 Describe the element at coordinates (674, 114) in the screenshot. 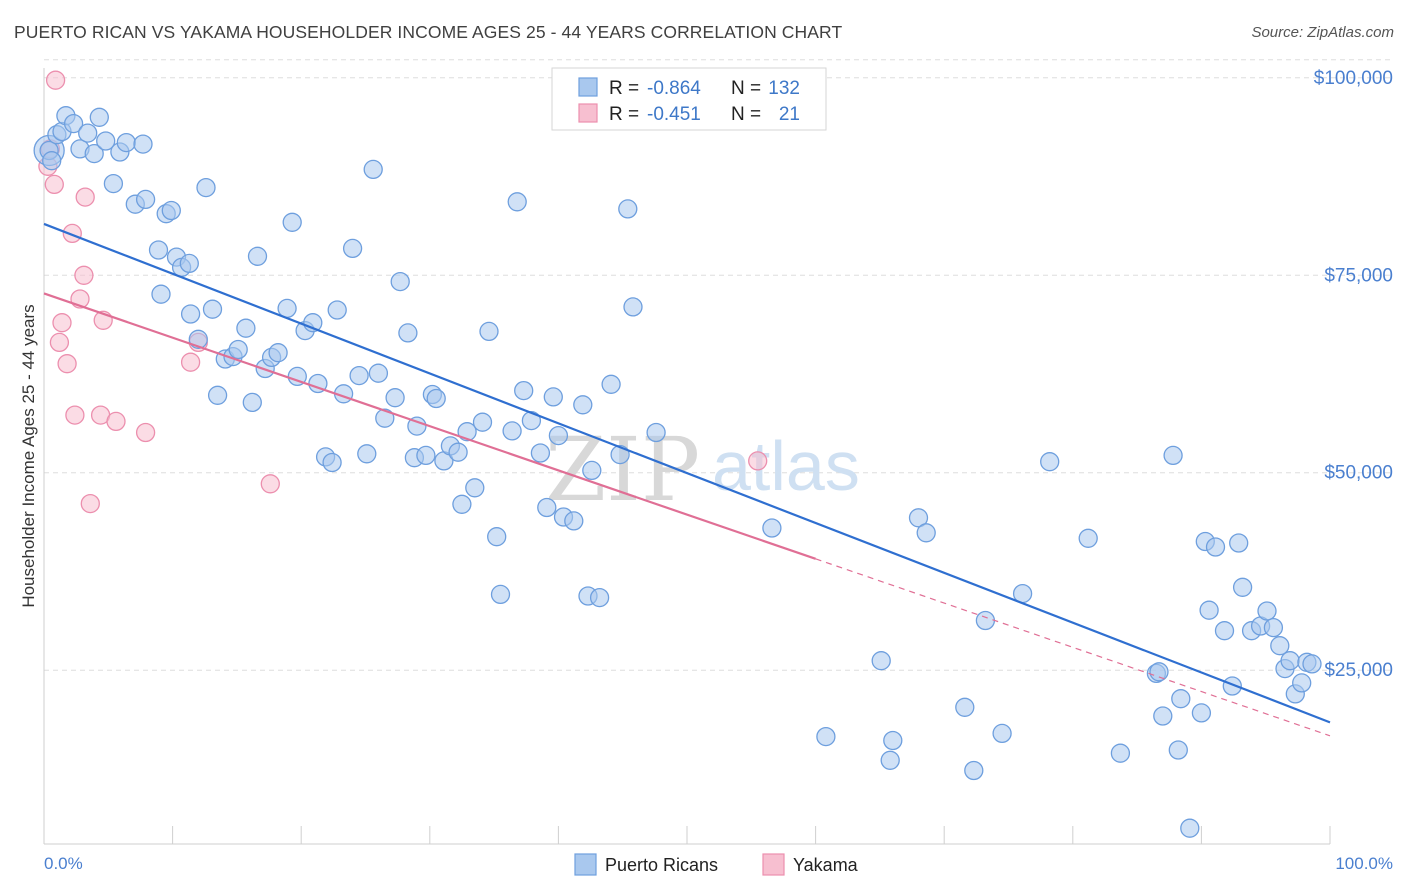

I see `legend-r-value-2: -0.451` at that location.